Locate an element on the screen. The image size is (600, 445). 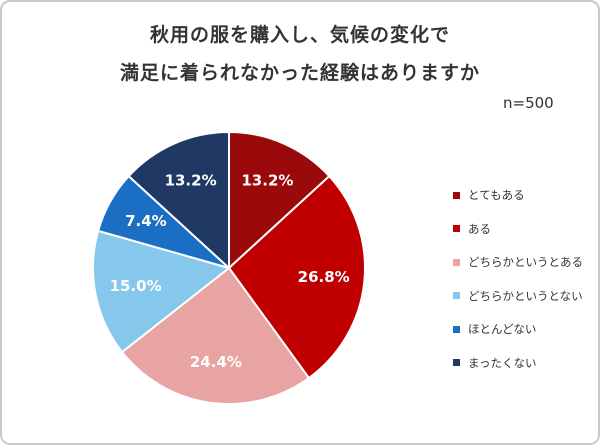
legend-item-1: ある is located at coordinates (518, 229).